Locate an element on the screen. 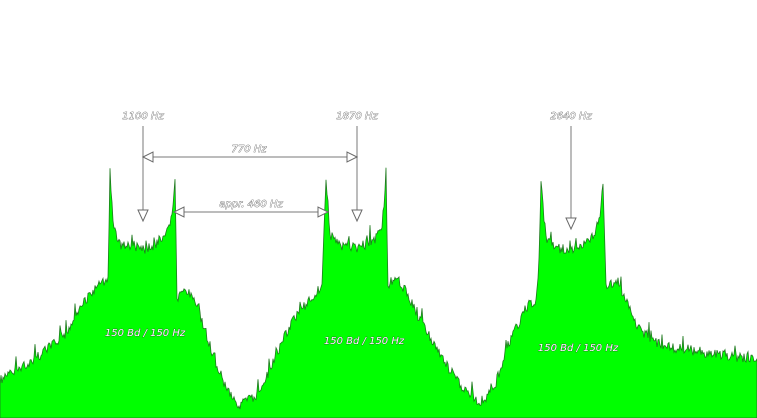  channel-3-center-label: 2640 Hz is located at coordinates (571, 116).